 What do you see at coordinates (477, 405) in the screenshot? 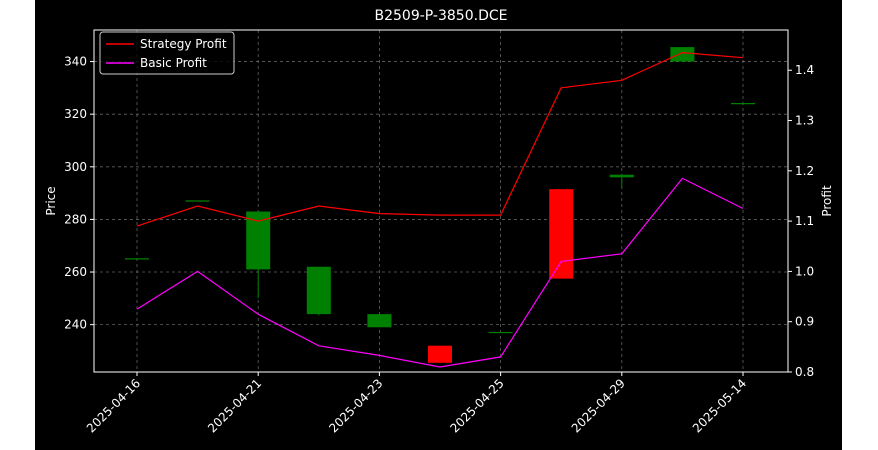
I see `x-tick-label: 2025-04-25` at bounding box center [477, 405].